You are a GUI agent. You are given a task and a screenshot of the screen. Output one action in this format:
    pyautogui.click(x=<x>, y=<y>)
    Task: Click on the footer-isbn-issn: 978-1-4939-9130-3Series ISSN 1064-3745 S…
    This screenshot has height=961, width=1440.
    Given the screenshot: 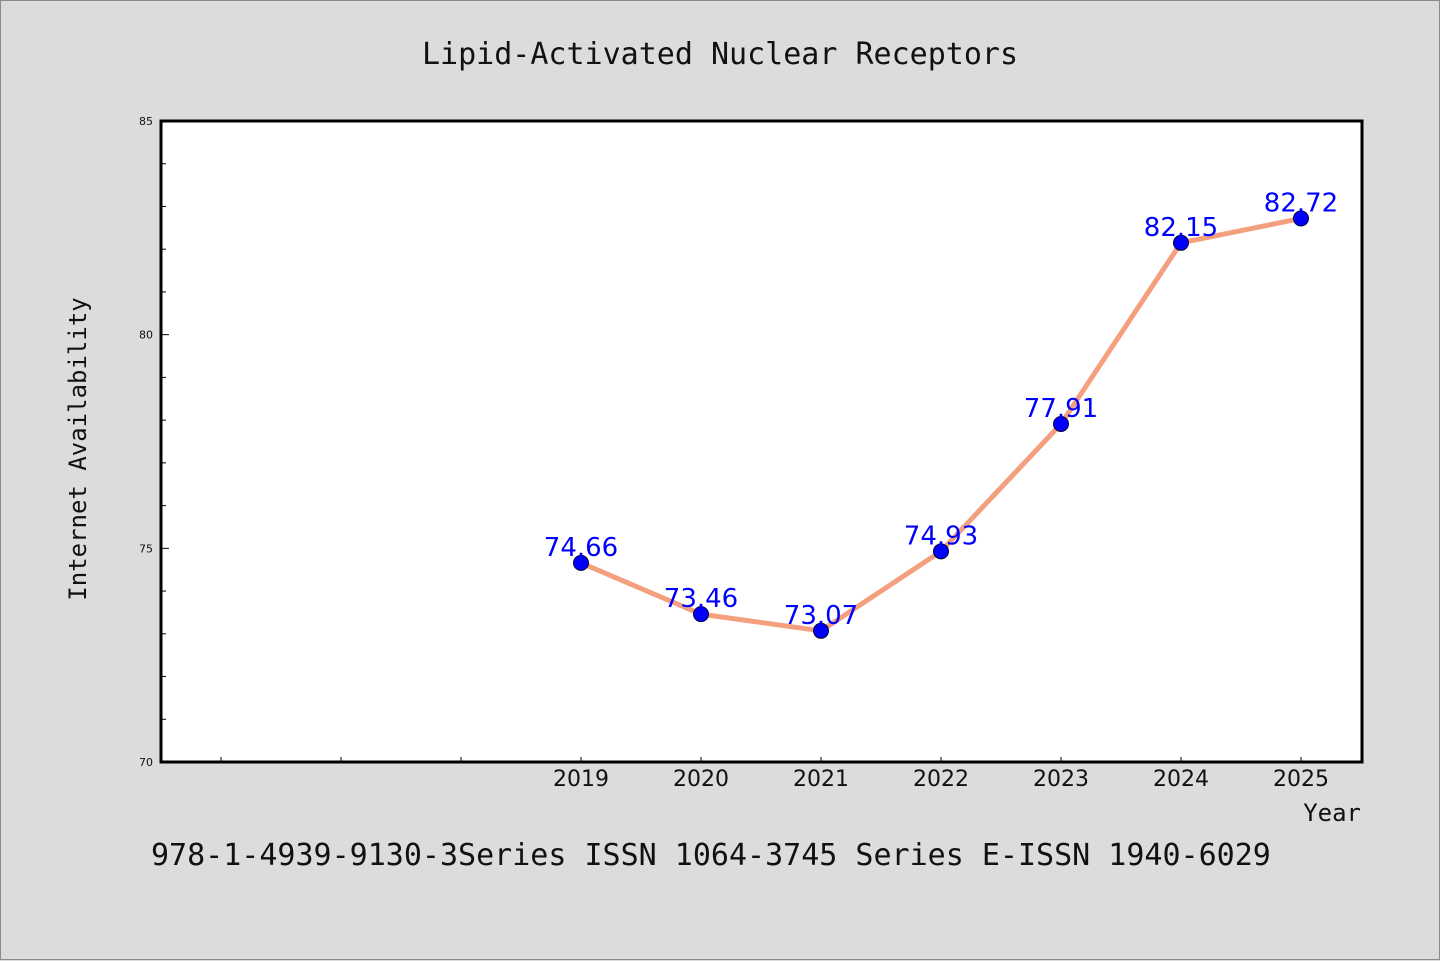 What is the action you would take?
    pyautogui.click(x=711, y=855)
    